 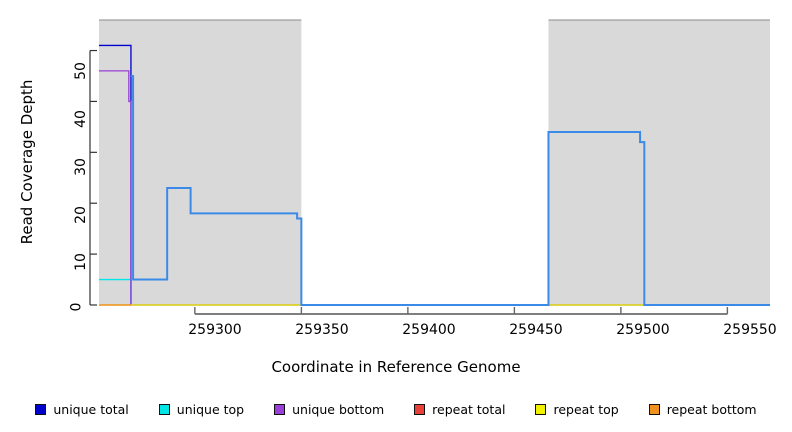 I want to click on legend-label-unique-bottom: unique bottom, so click(x=338, y=409).